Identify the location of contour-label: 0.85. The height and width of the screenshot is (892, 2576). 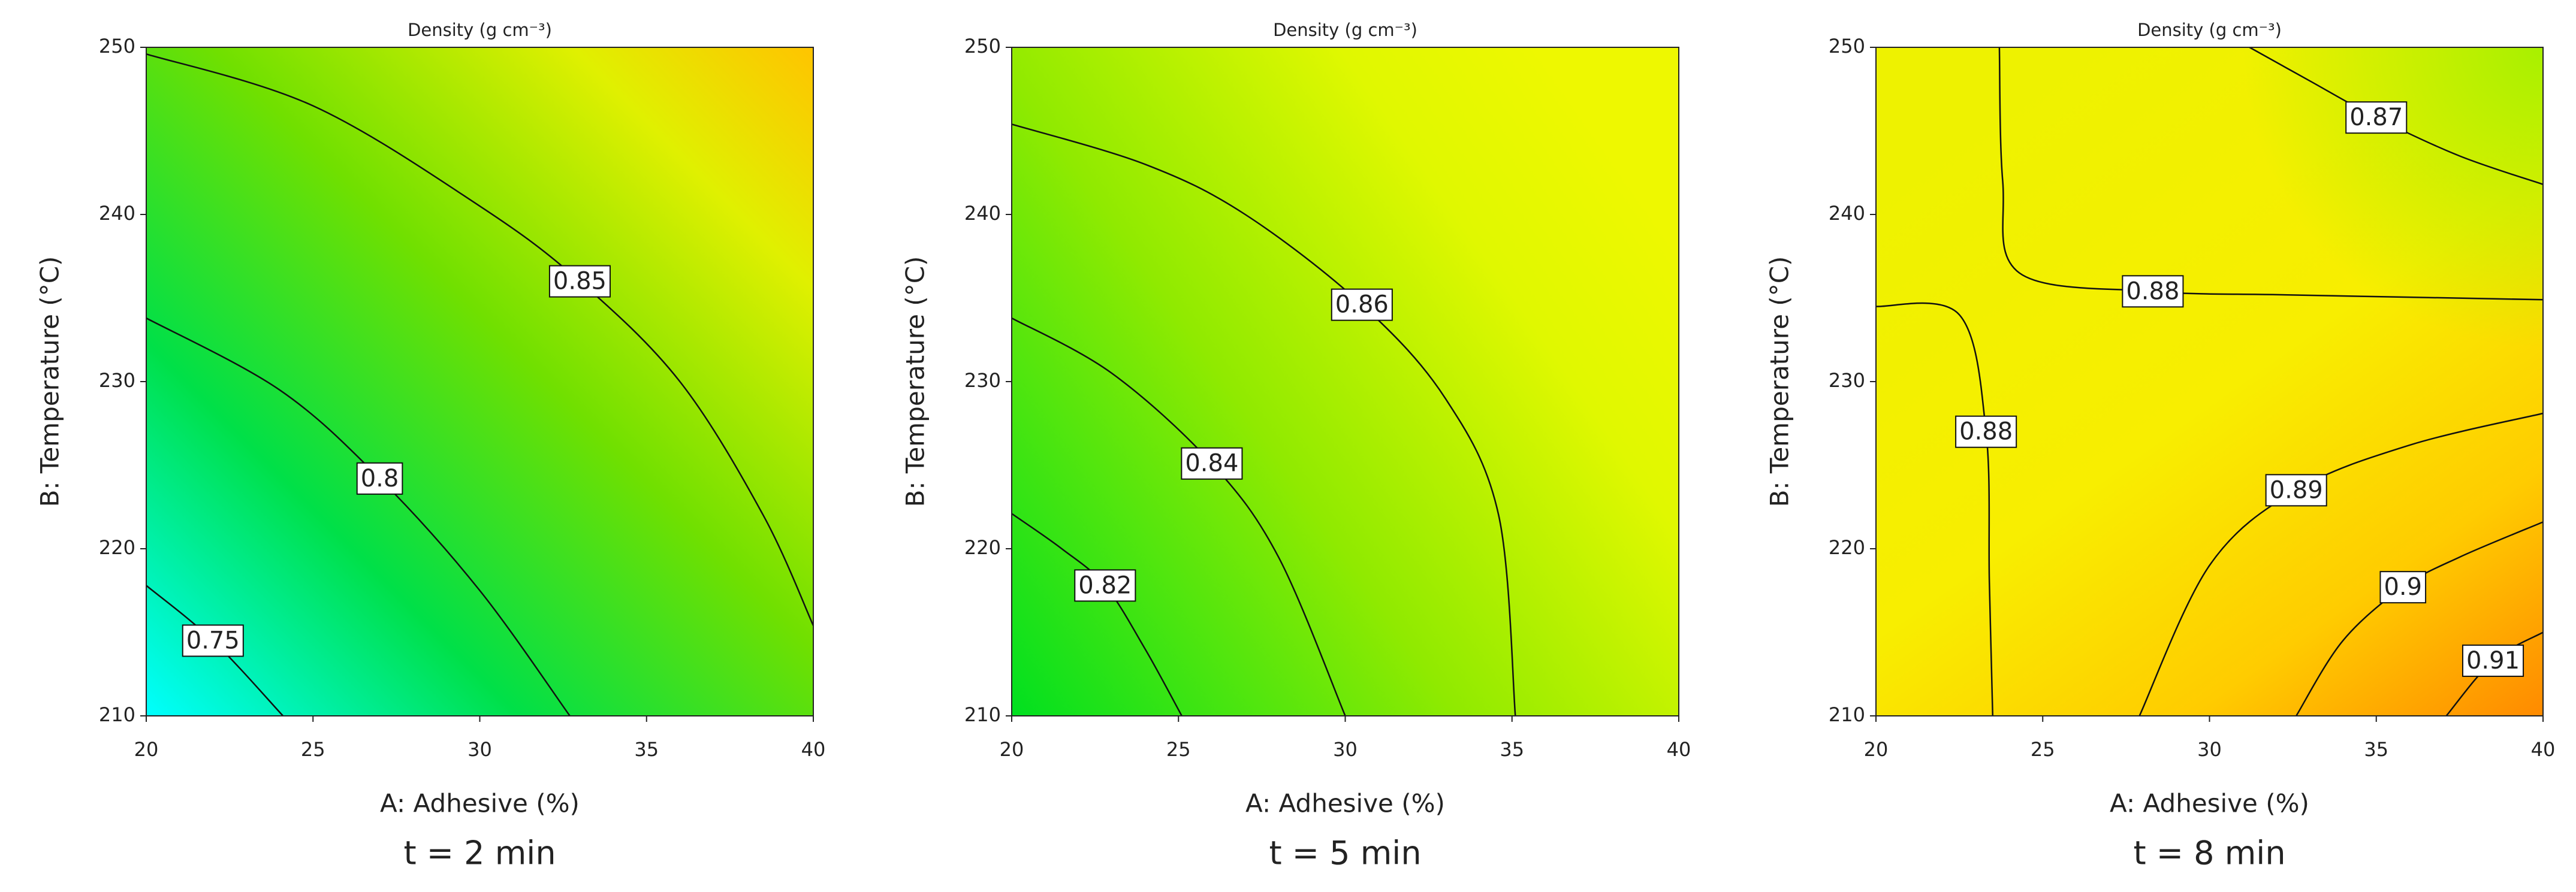
(580, 281).